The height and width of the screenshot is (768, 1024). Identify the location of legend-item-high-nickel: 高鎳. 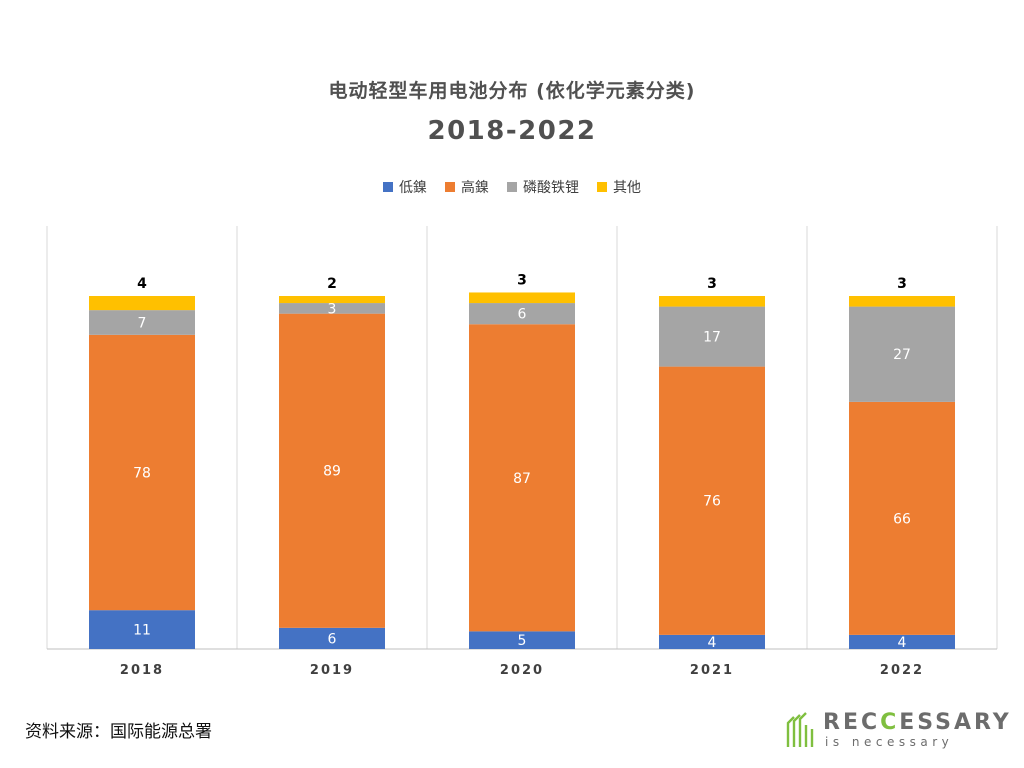
(467, 187).